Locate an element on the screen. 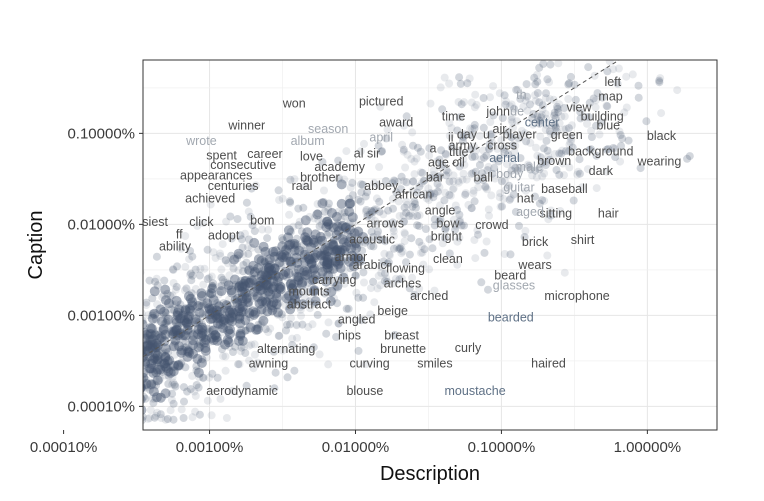 Image resolution: width=764 pixels, height=501 pixels. word-label: john is located at coordinates (497, 112).